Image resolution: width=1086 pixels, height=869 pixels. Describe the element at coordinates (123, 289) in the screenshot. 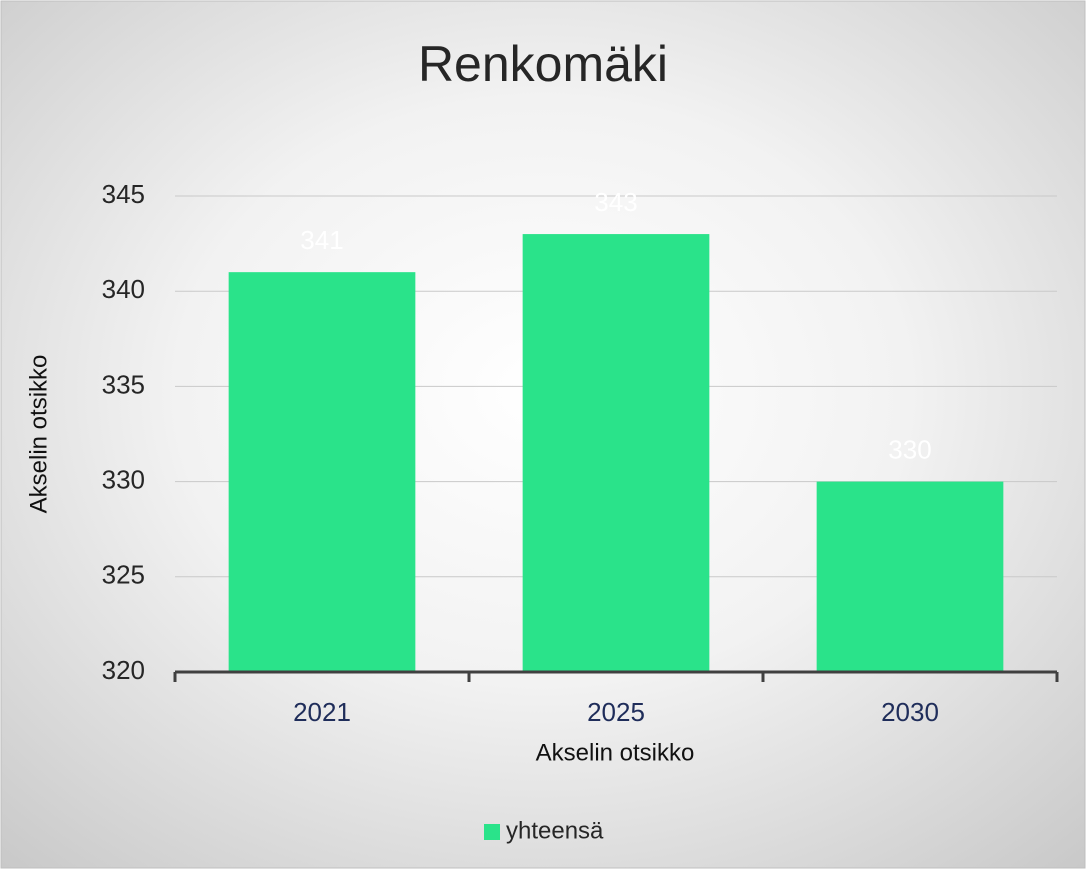

I see `y-tick-label: 340` at that location.